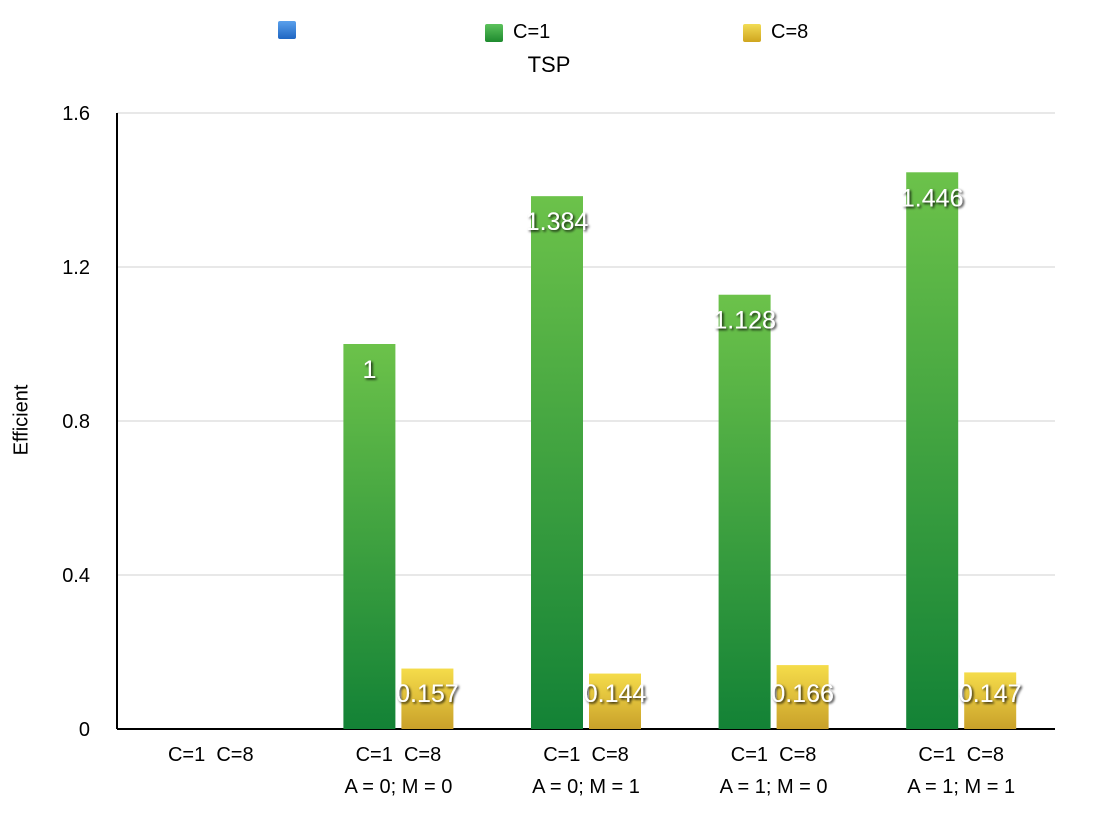 The width and height of the screenshot is (1098, 826). Describe the element at coordinates (369, 370) in the screenshot. I see `data-label: 1` at that location.